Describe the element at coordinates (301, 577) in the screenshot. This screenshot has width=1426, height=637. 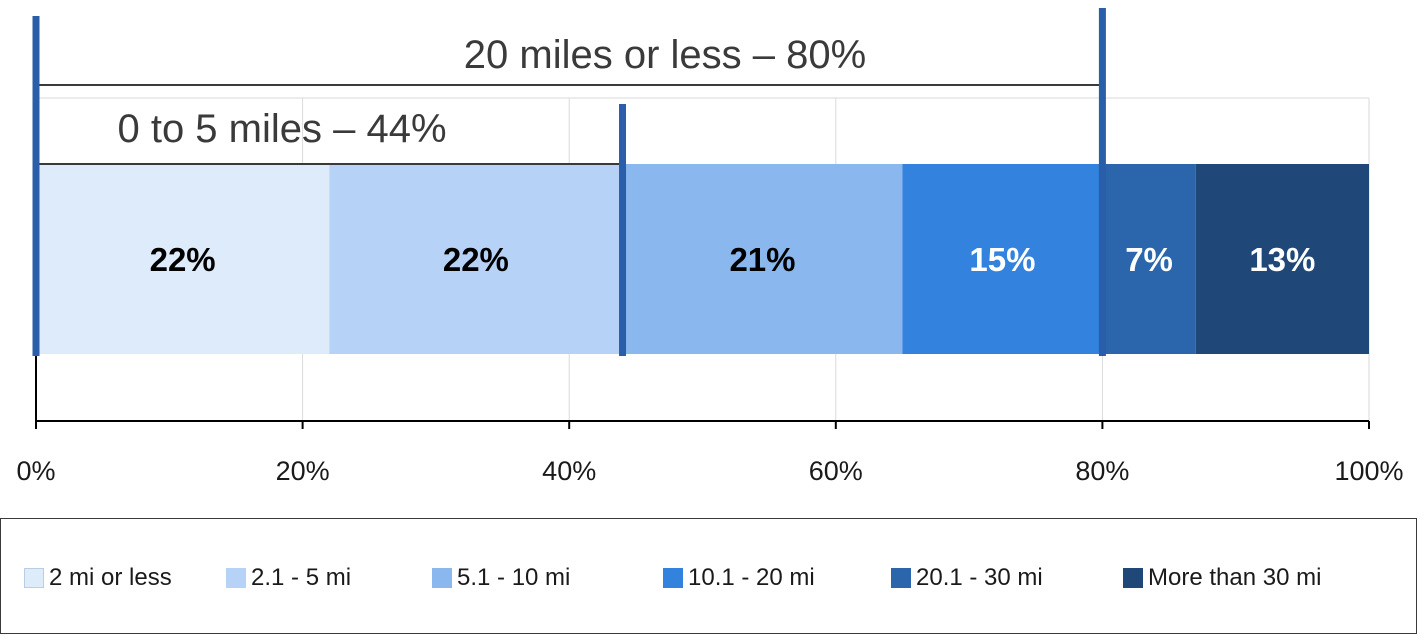
I see `legend-label: 2.1 - 5 mi` at that location.